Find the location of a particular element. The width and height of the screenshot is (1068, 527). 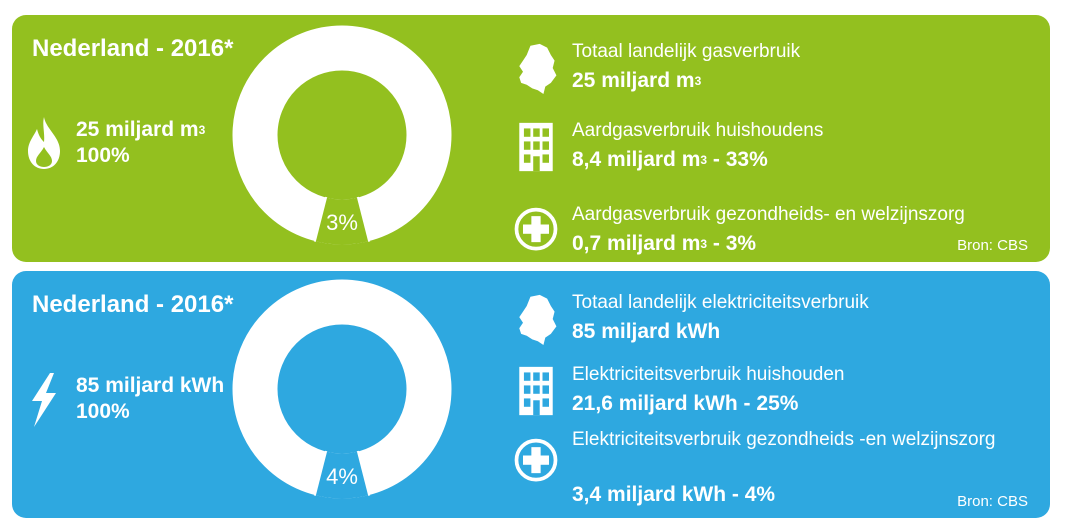

gas-item-total-label: Totaal landelijk gasverbruik is located at coordinates (686, 51).